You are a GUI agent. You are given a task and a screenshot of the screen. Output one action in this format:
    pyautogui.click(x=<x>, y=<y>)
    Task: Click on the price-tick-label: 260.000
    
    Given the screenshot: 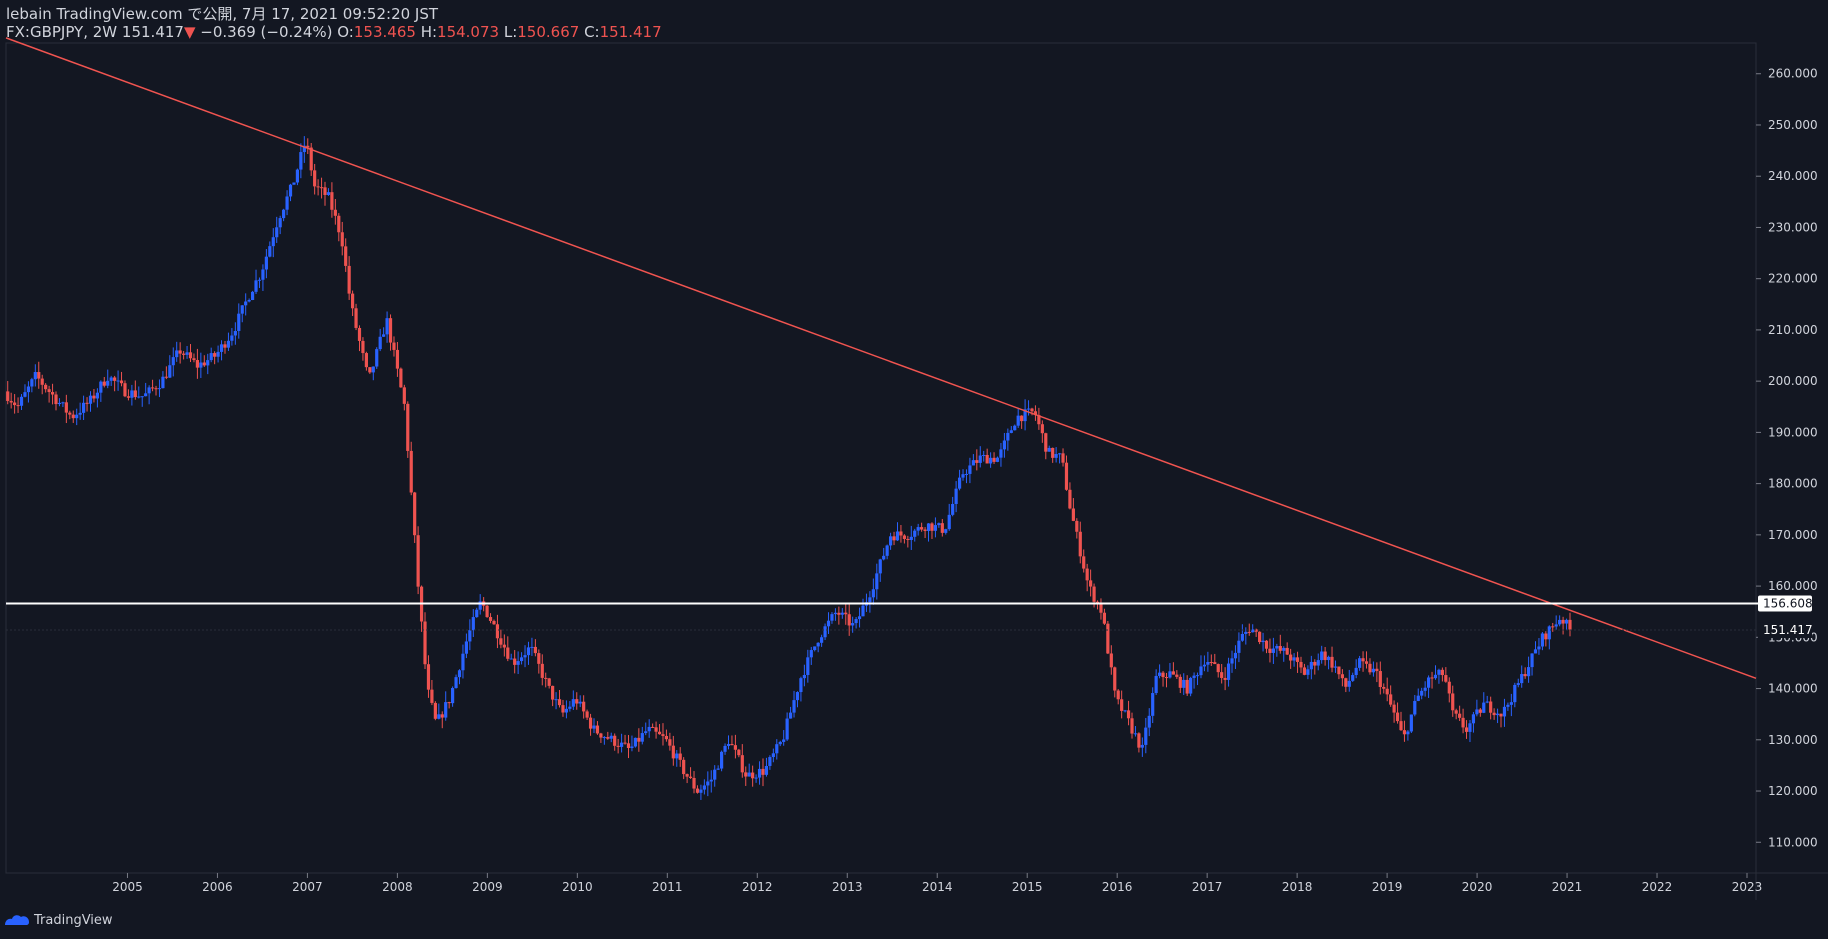 What is the action you would take?
    pyautogui.click(x=1793, y=74)
    